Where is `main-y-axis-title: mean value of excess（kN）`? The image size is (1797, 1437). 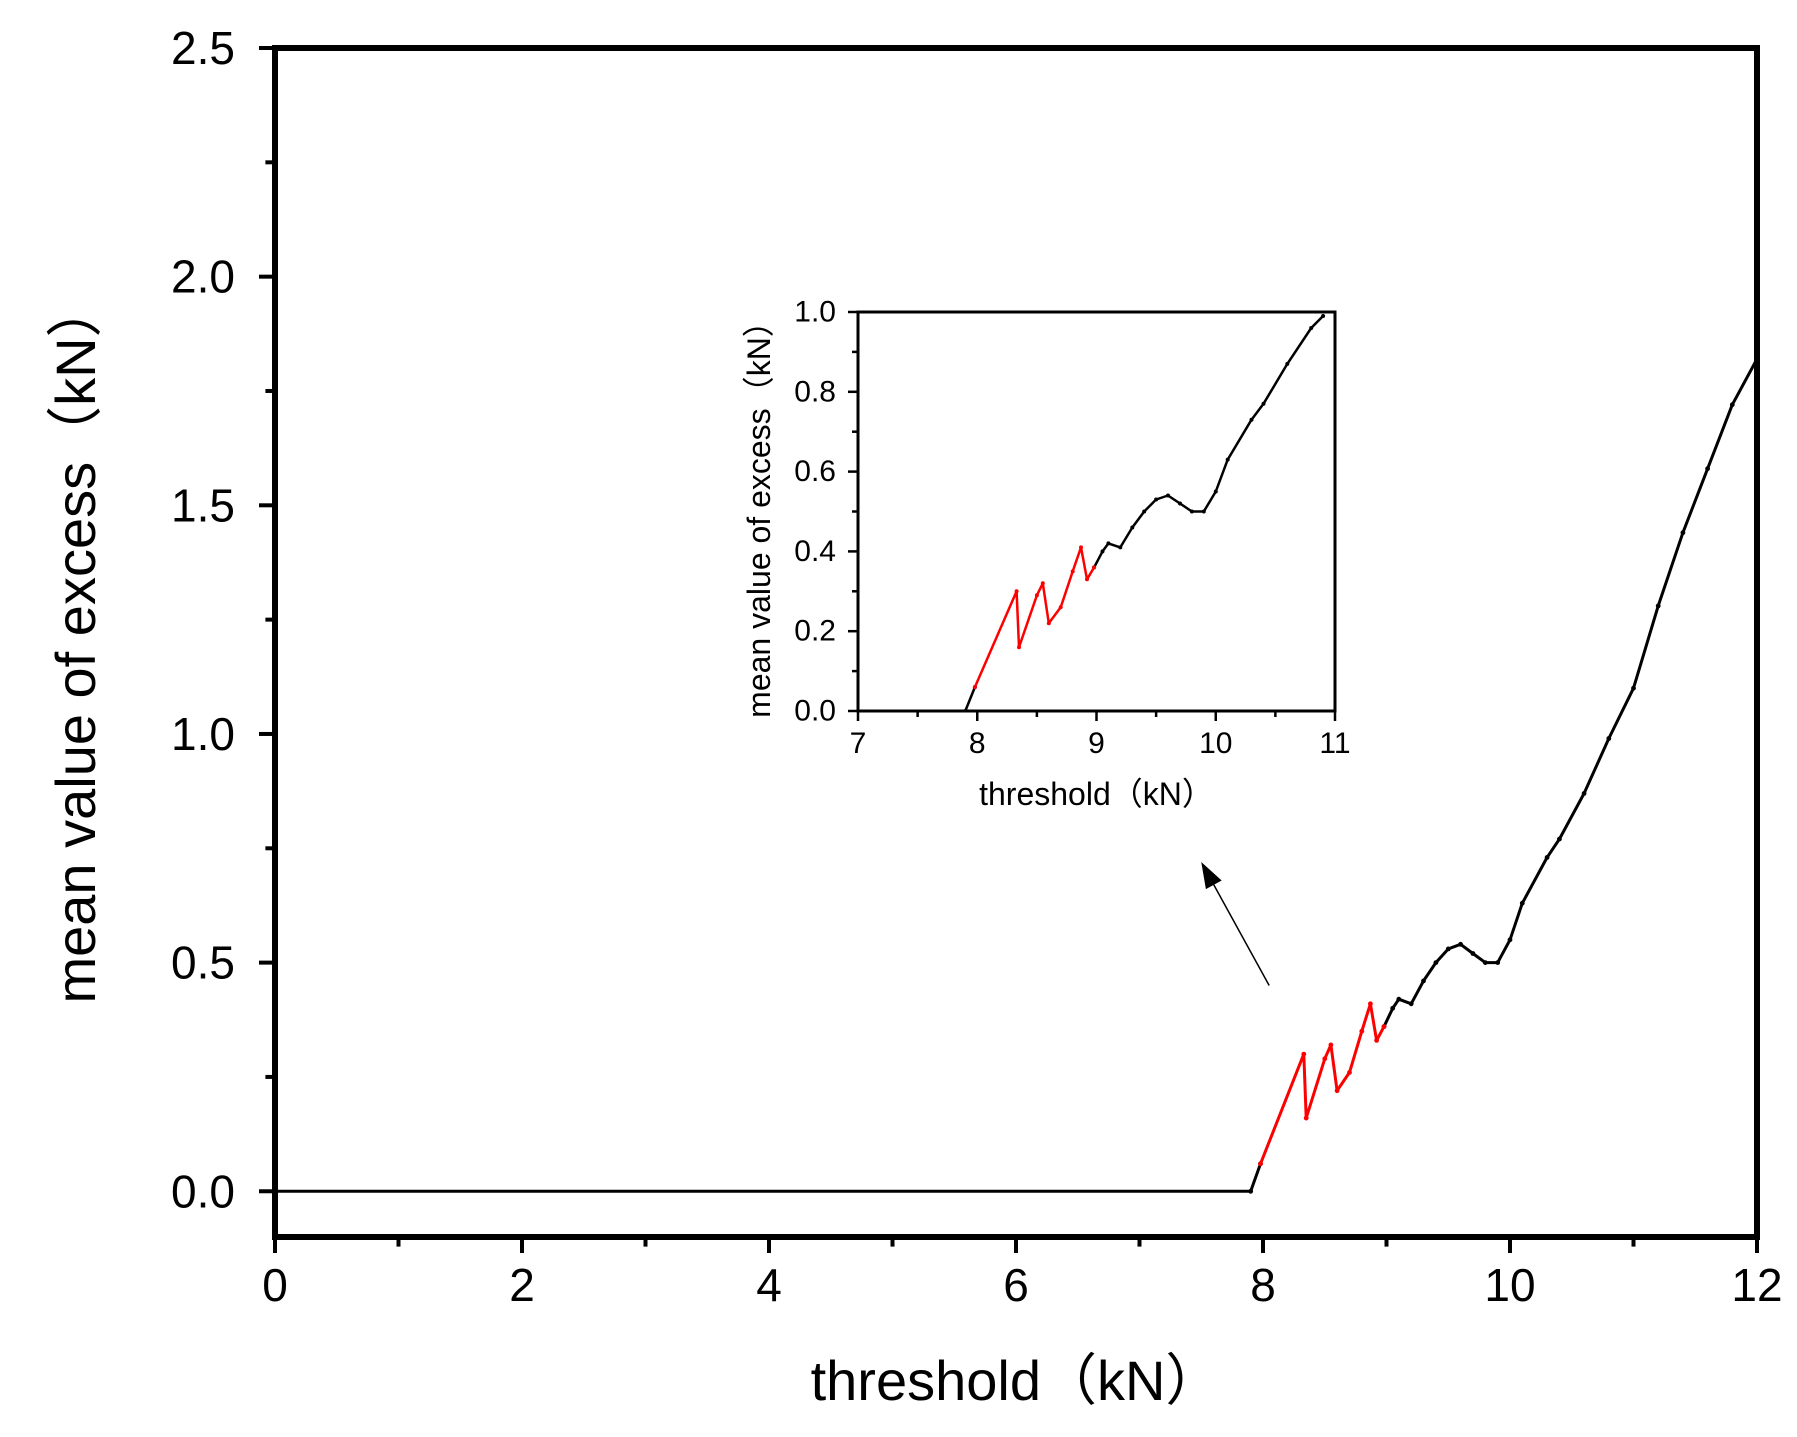 main-y-axis-title: mean value of excess（kN） is located at coordinates (75, 642).